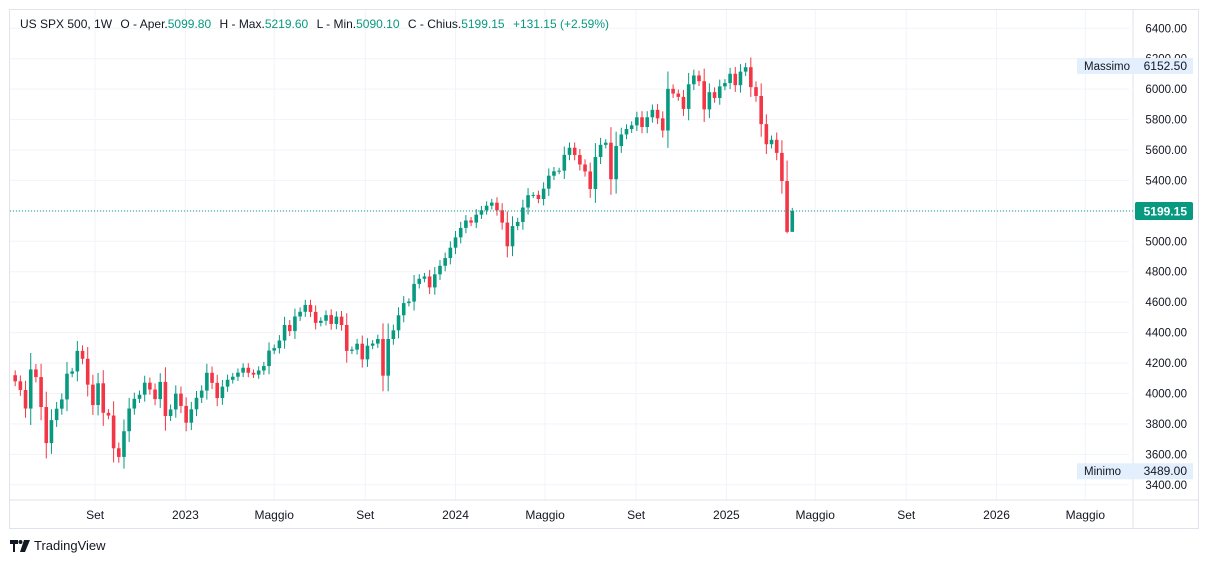 The width and height of the screenshot is (1209, 564). What do you see at coordinates (58, 545) in the screenshot?
I see `tradingview-attribution: TradingView` at bounding box center [58, 545].